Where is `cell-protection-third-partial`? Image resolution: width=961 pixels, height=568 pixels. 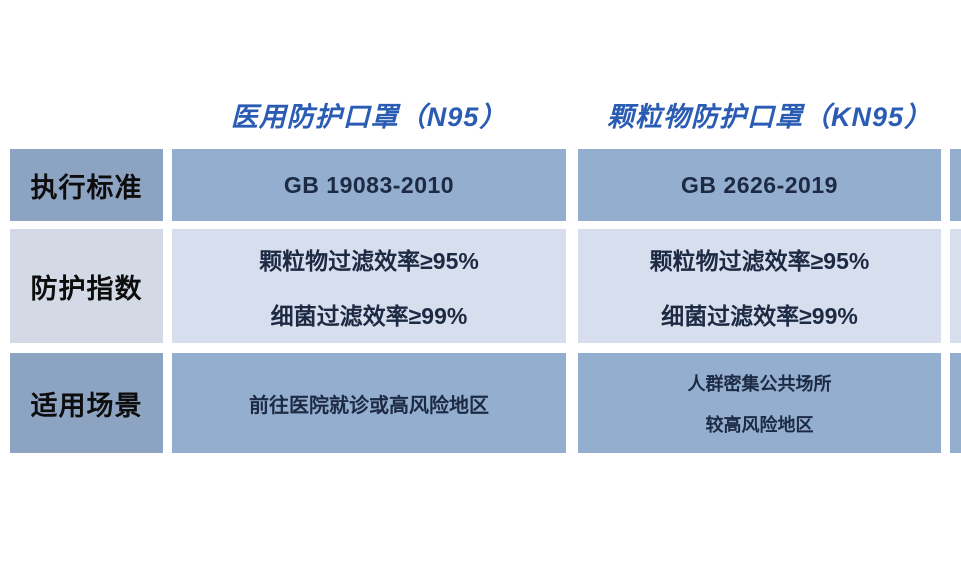 cell-protection-third-partial is located at coordinates (955, 286).